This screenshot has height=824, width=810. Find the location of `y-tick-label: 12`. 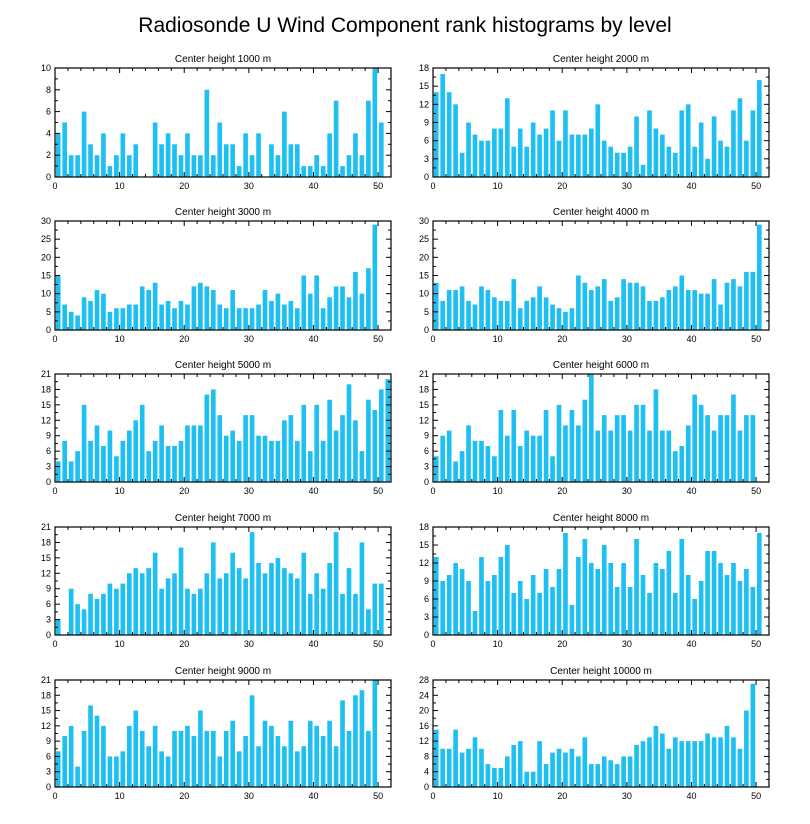

y-tick-label: 12 is located at coordinates (46, 420).